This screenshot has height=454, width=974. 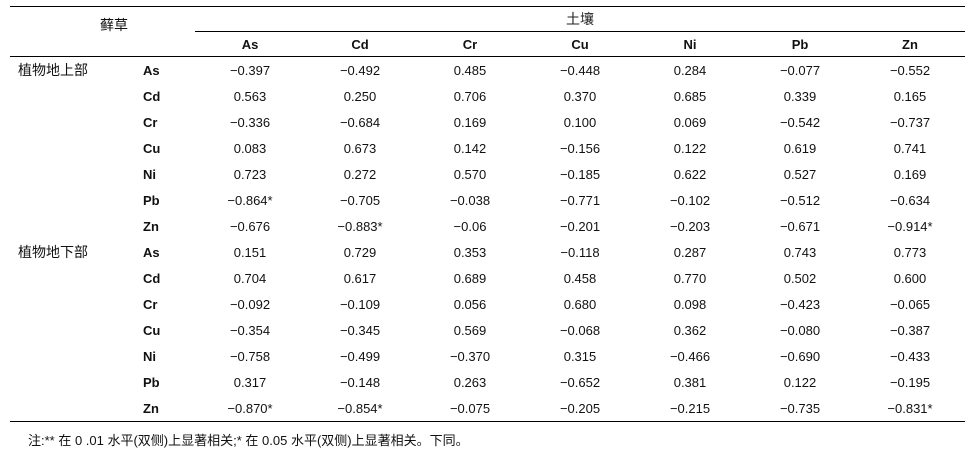 What do you see at coordinates (470, 330) in the screenshot?
I see `correlation-cell: 0.569` at bounding box center [470, 330].